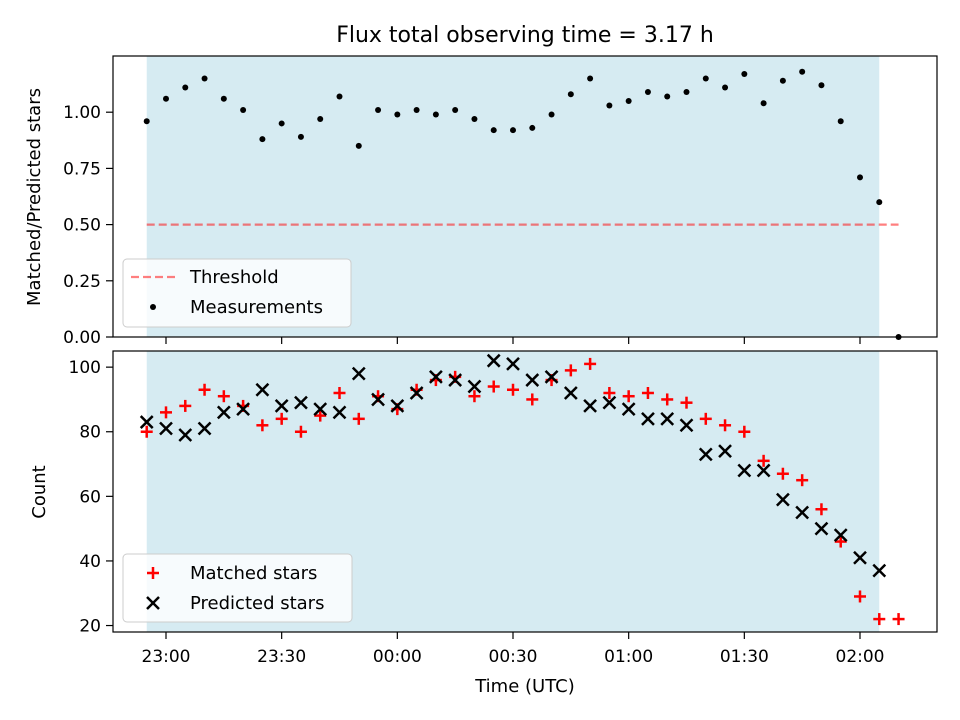 The image size is (960, 720). I want to click on x-axis-label: Time (UTC), so click(524, 686).